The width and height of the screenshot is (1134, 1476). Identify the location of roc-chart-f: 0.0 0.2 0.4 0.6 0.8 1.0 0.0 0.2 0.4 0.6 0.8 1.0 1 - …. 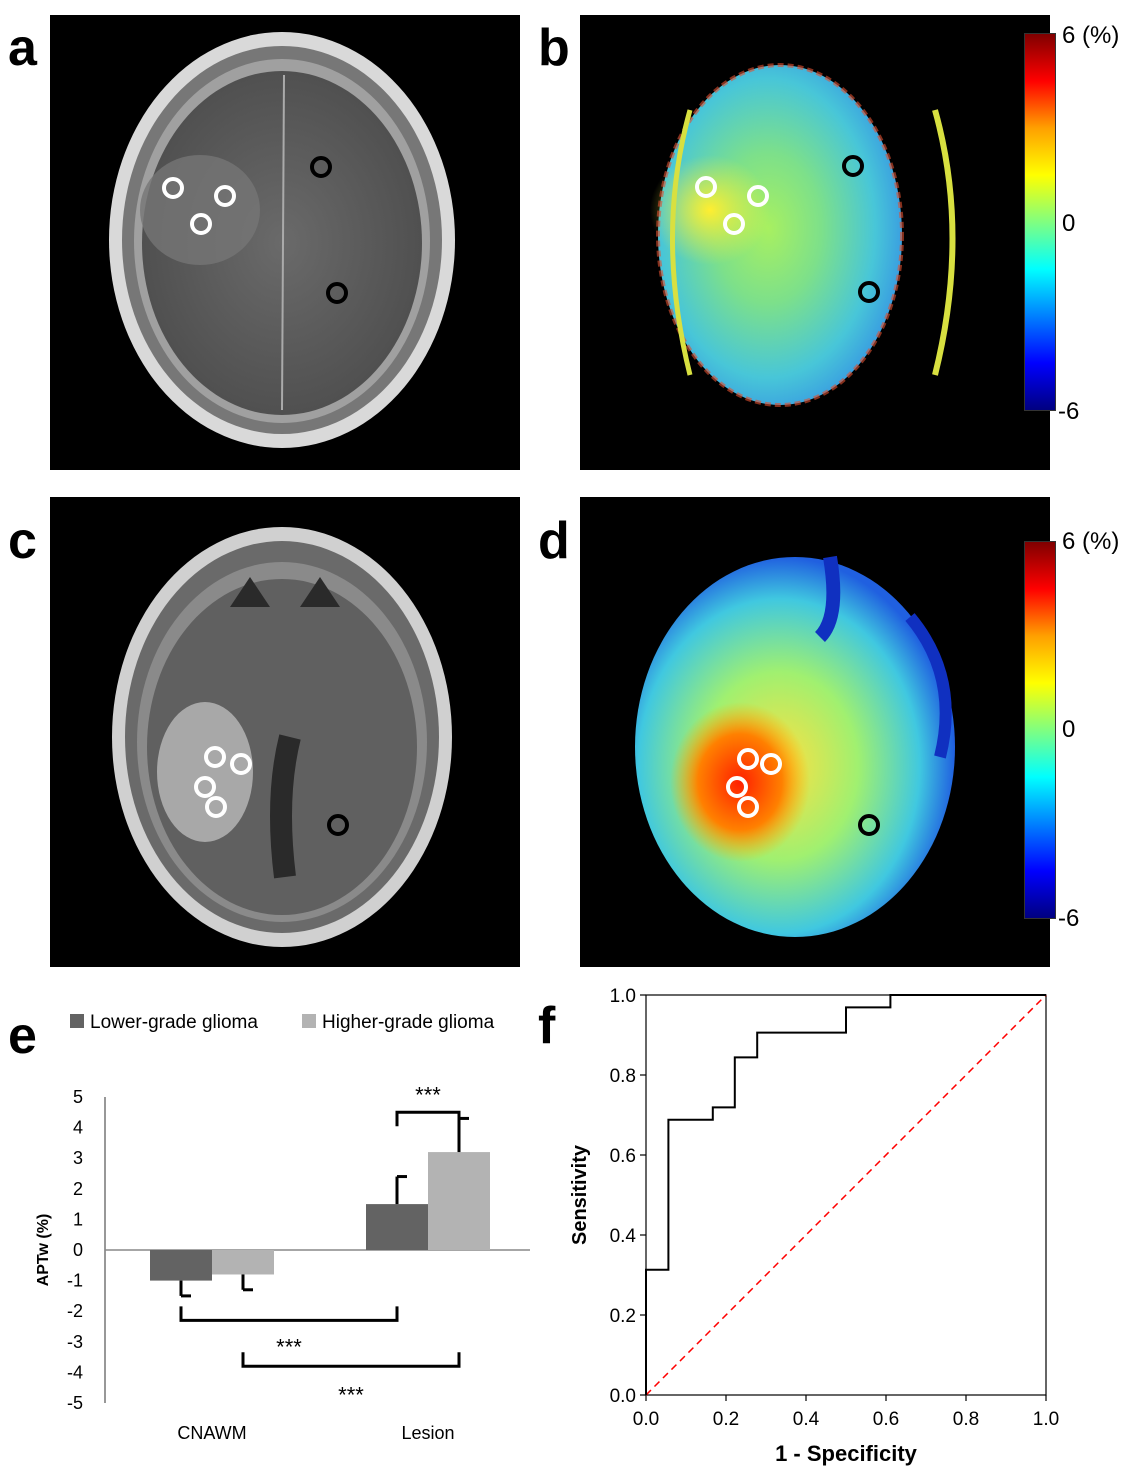
(814, 1226).